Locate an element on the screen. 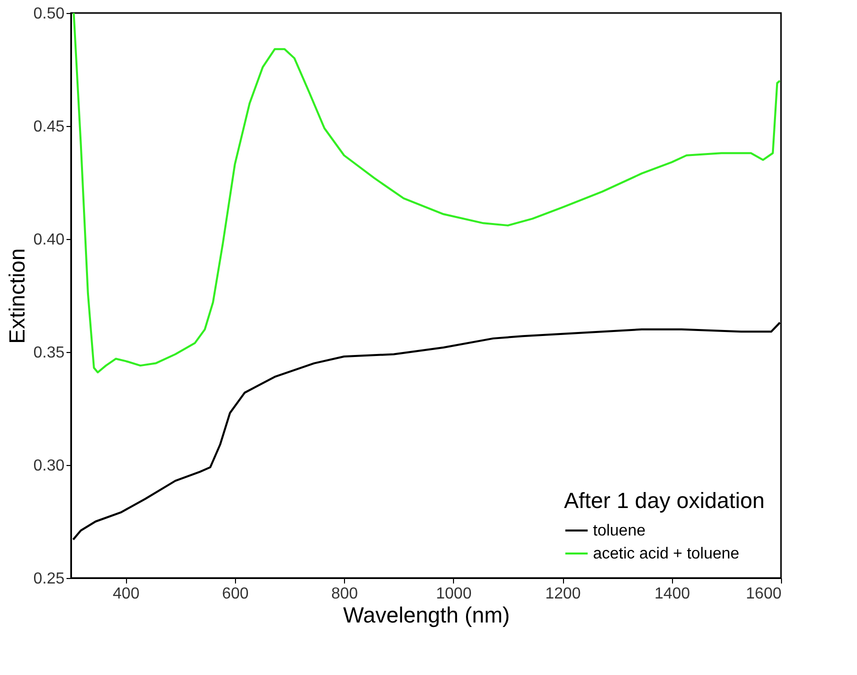 This screenshot has width=857, height=675. legend-title: After 1 day oxidation is located at coordinates (664, 500).